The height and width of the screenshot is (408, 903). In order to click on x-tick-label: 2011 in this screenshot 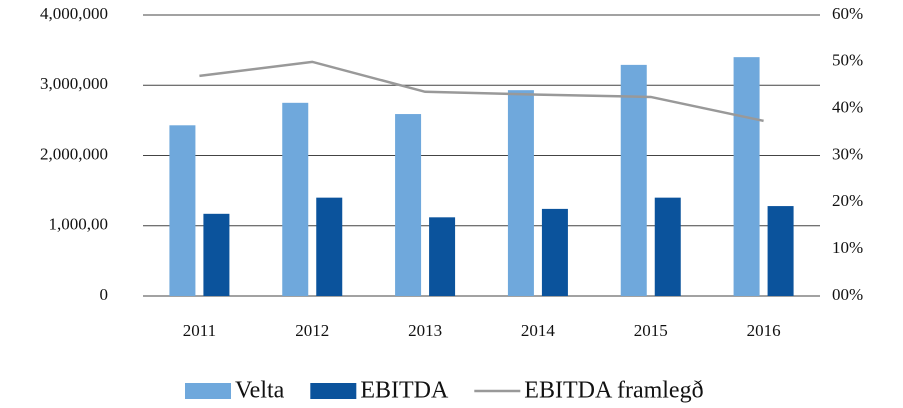, I will do `click(199, 330)`.